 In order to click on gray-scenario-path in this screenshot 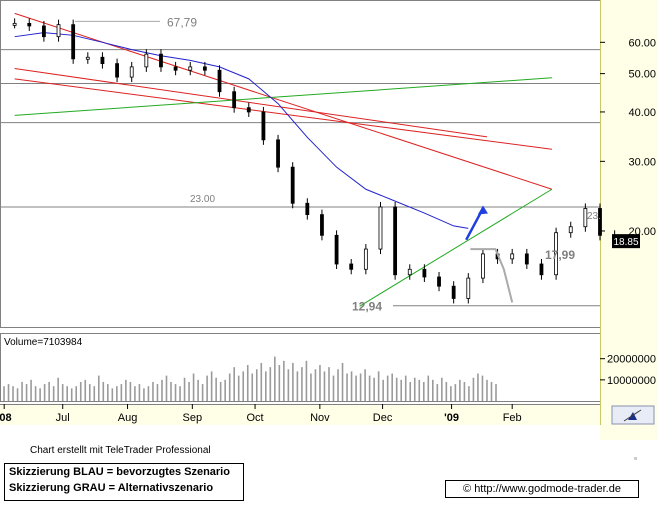, I will do `click(492, 275)`.